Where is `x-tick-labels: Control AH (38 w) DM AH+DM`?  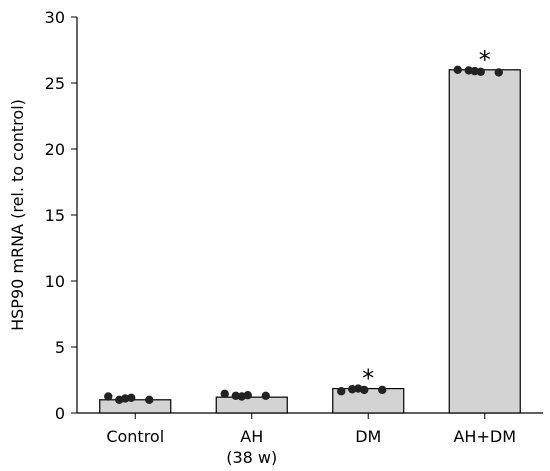
x-tick-labels: Control AH (38 w) DM AH+DM is located at coordinates (311, 447).